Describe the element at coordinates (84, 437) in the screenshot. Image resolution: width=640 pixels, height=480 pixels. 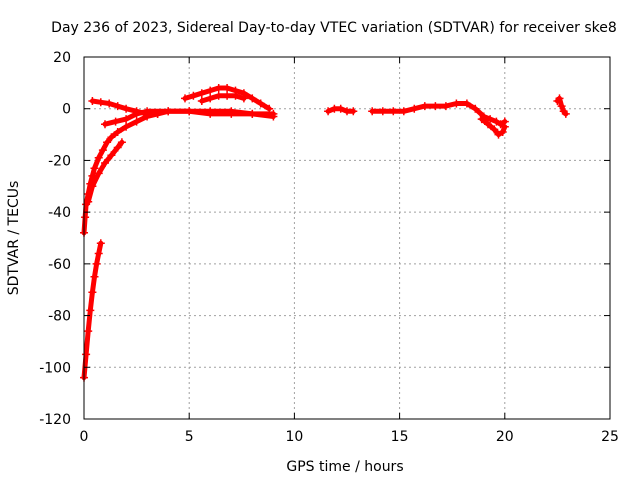
I see `x-tick-label: 0` at that location.